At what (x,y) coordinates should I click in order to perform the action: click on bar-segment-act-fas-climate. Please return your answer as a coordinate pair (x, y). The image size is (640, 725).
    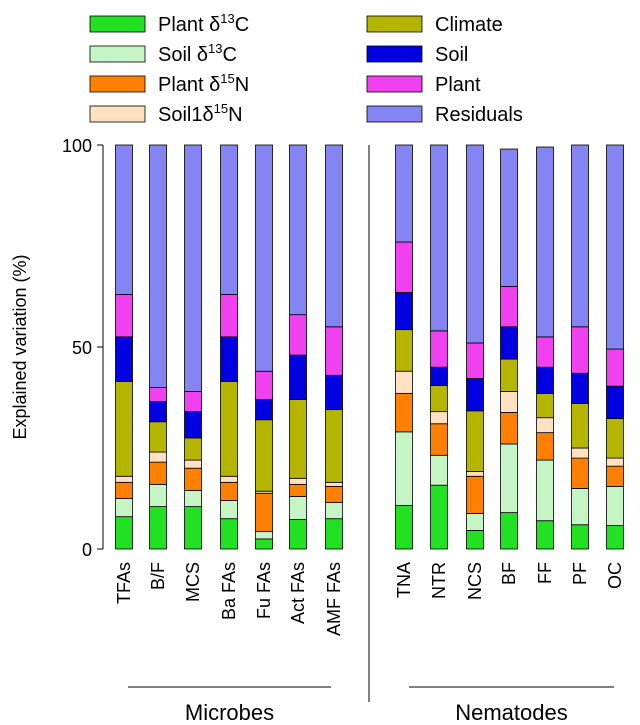
    Looking at the image, I should click on (298, 439).